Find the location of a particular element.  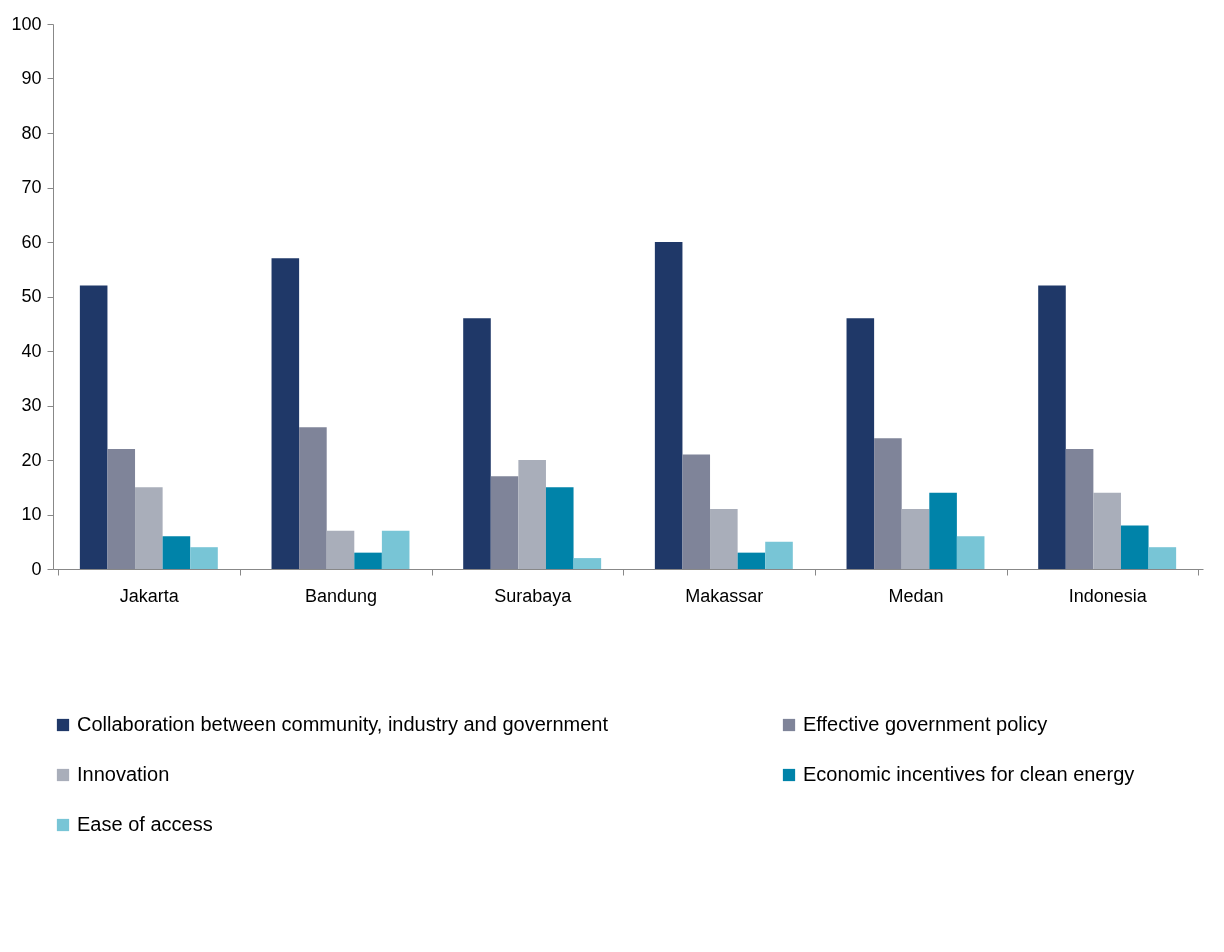

y-tick-label: 10 is located at coordinates (31, 514).